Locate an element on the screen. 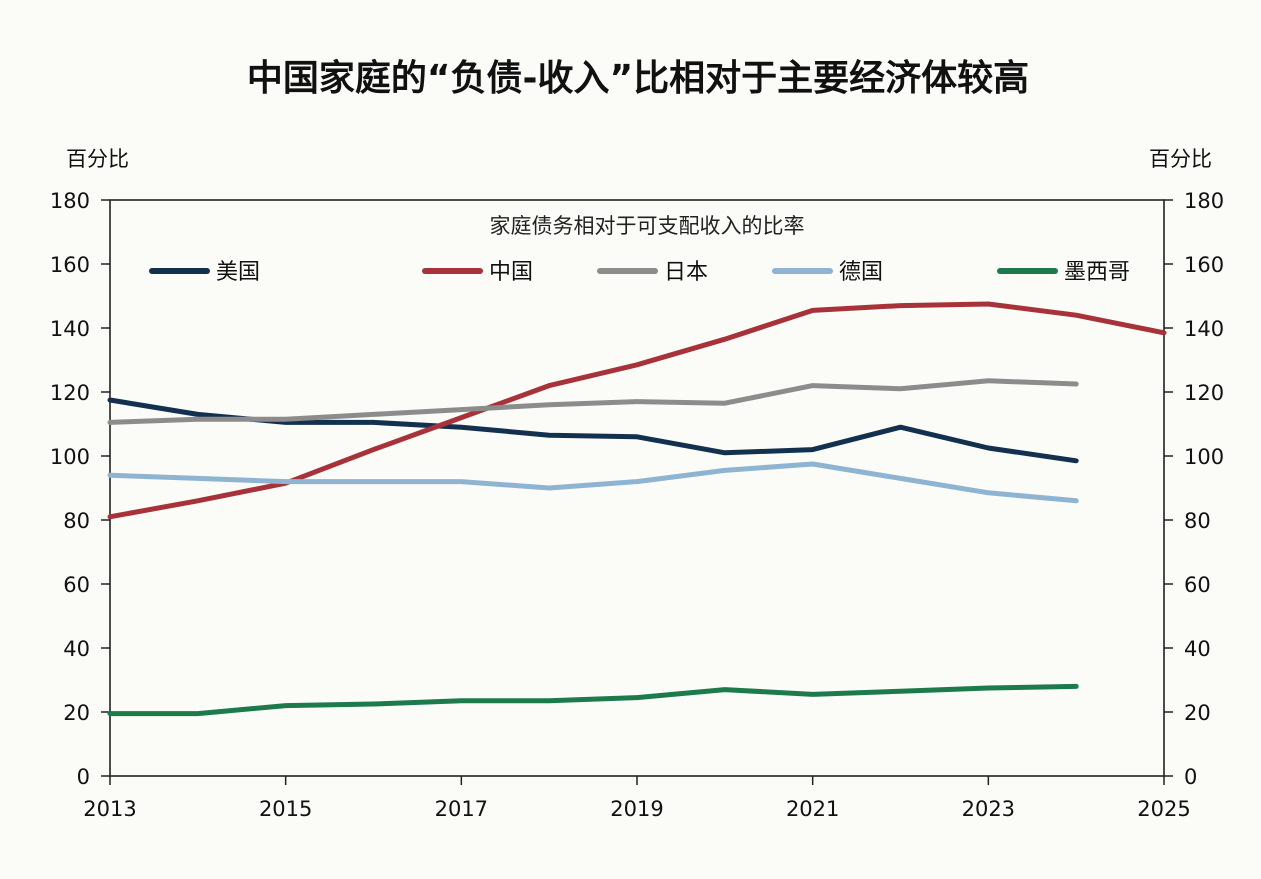  legend-label: 德国 is located at coordinates (861, 272).